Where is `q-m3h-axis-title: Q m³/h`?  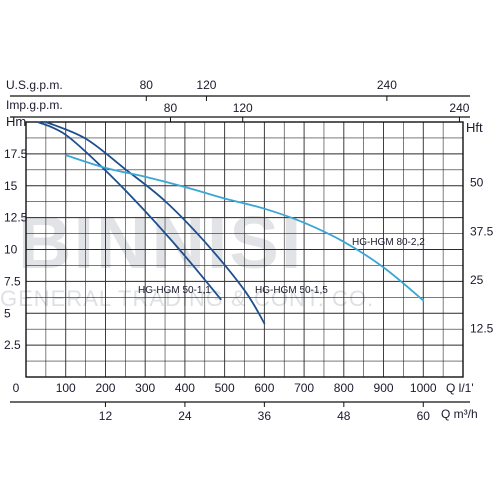
q-m3h-axis-title: Q m³/h is located at coordinates (459, 414).